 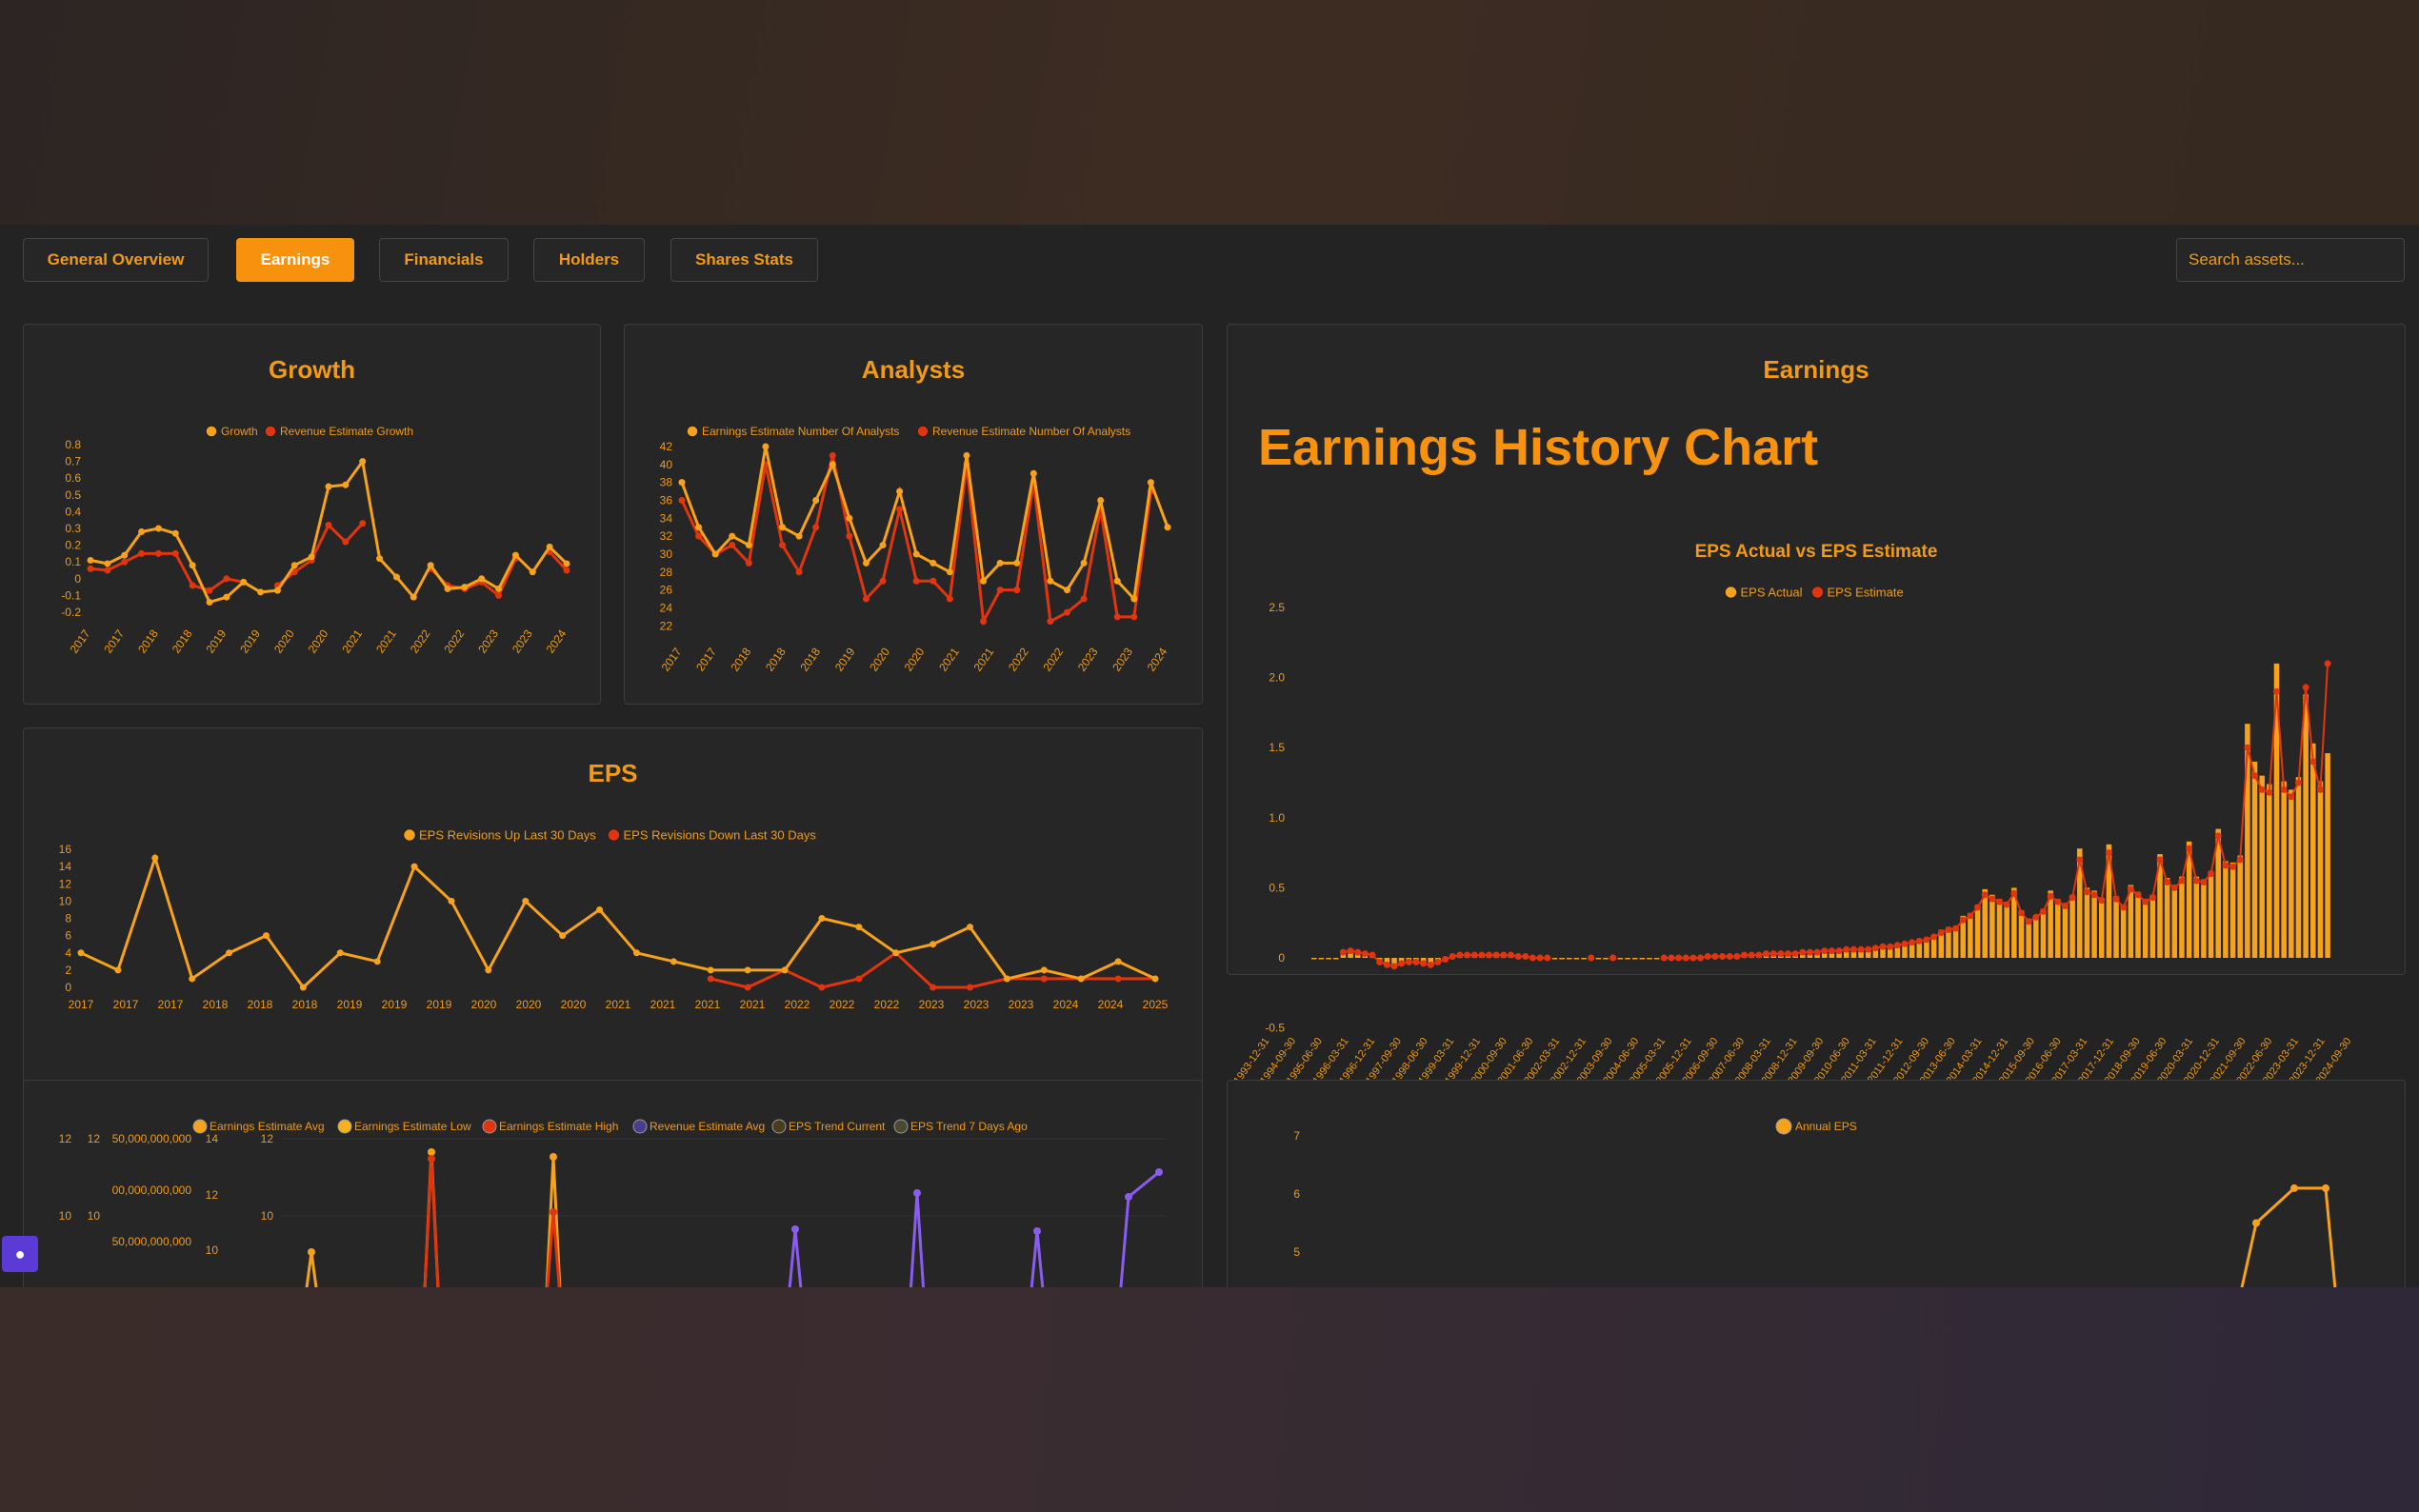 What do you see at coordinates (2290, 260) in the screenshot?
I see `search-input` at bounding box center [2290, 260].